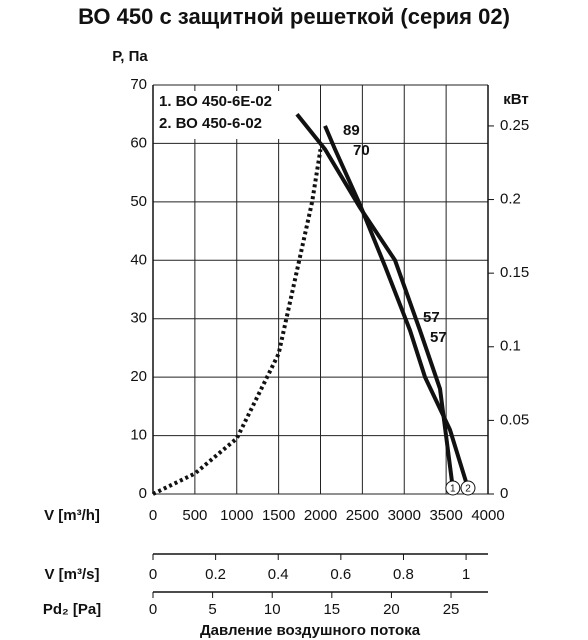 The width and height of the screenshot is (588, 640). I want to click on y-axis-label: P, Па, so click(130, 56).